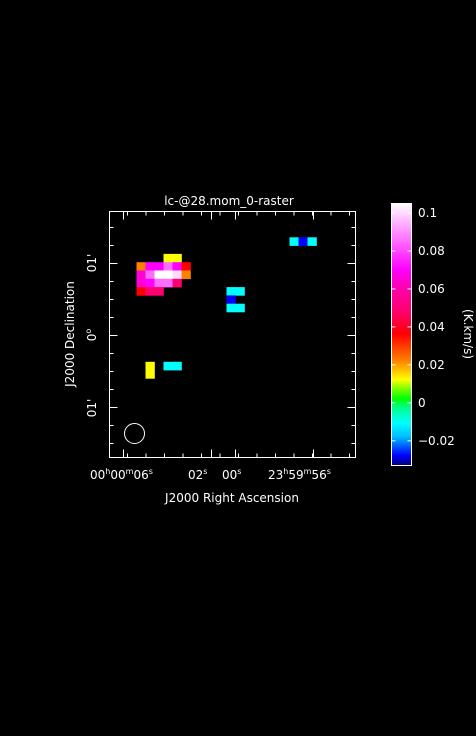  I want to click on x-tick-label-2: 02s, so click(197, 474).